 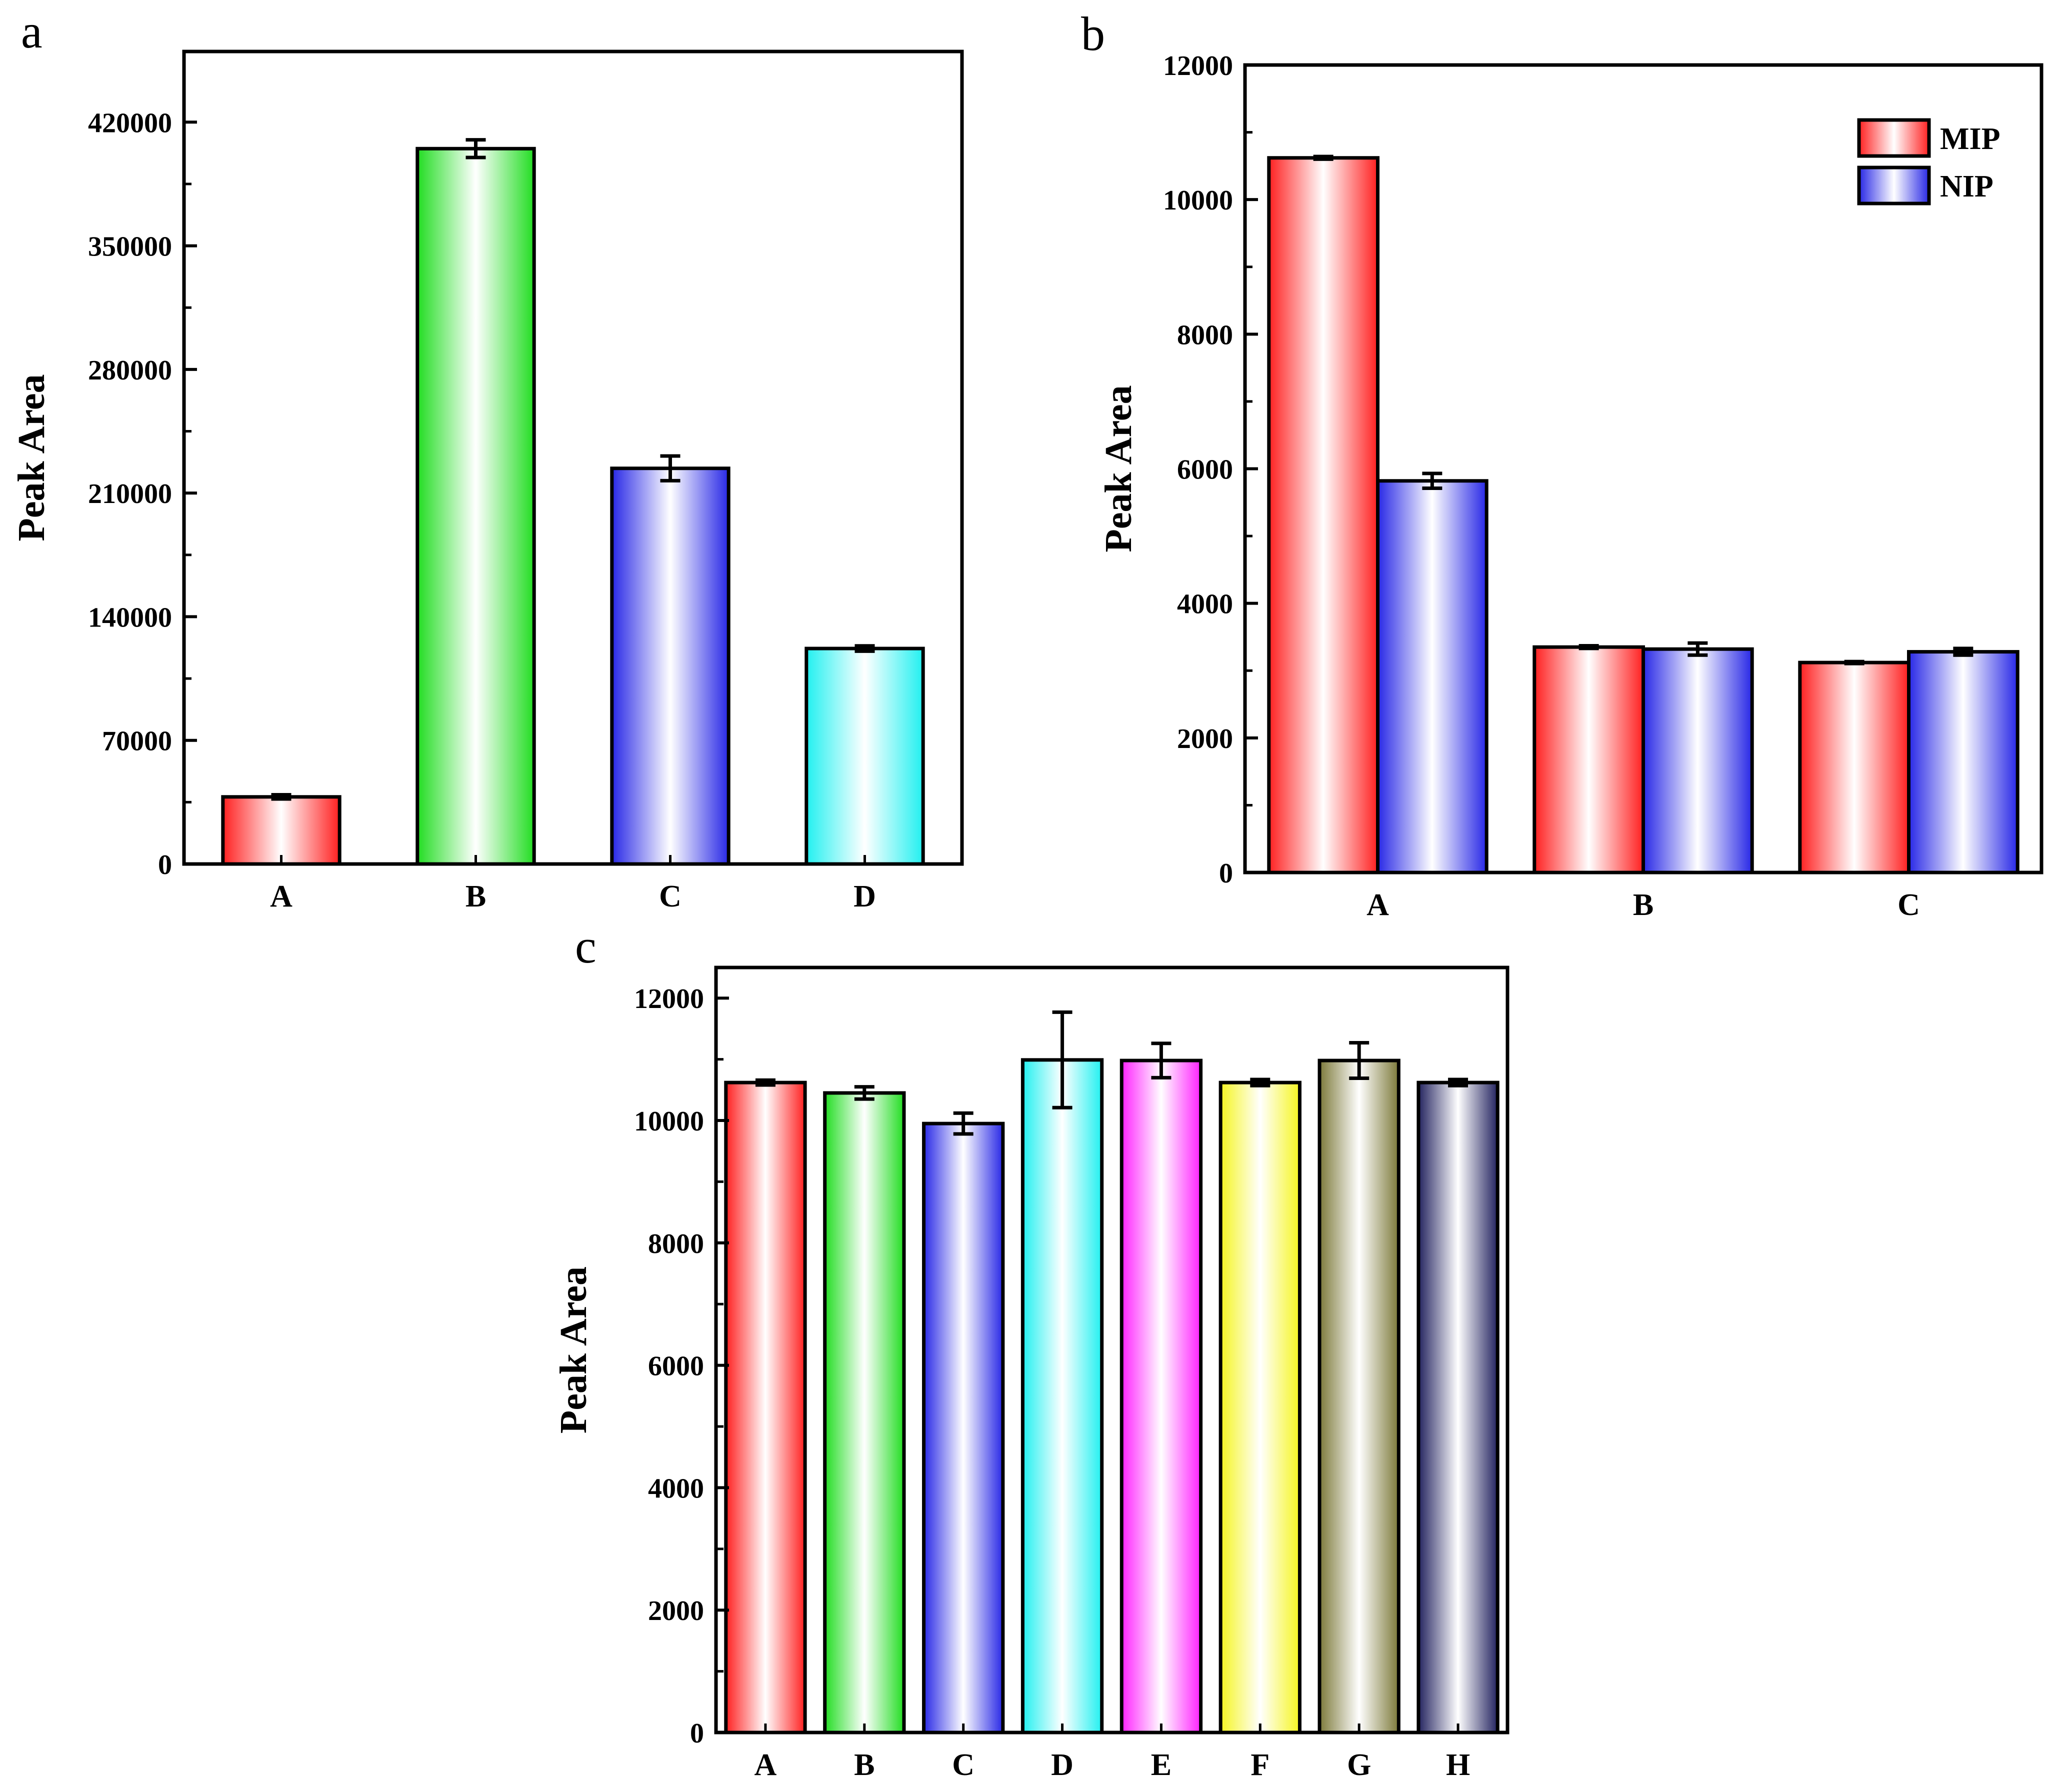 I want to click on bar-e, so click(x=1161, y=1396).